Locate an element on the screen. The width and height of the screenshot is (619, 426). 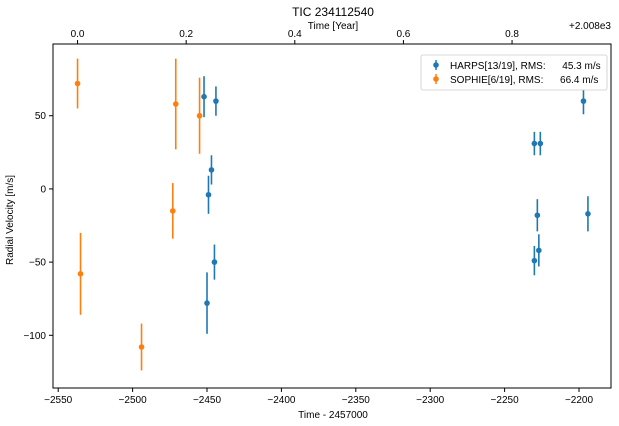
y-tick-label: −50 is located at coordinates (37, 263).